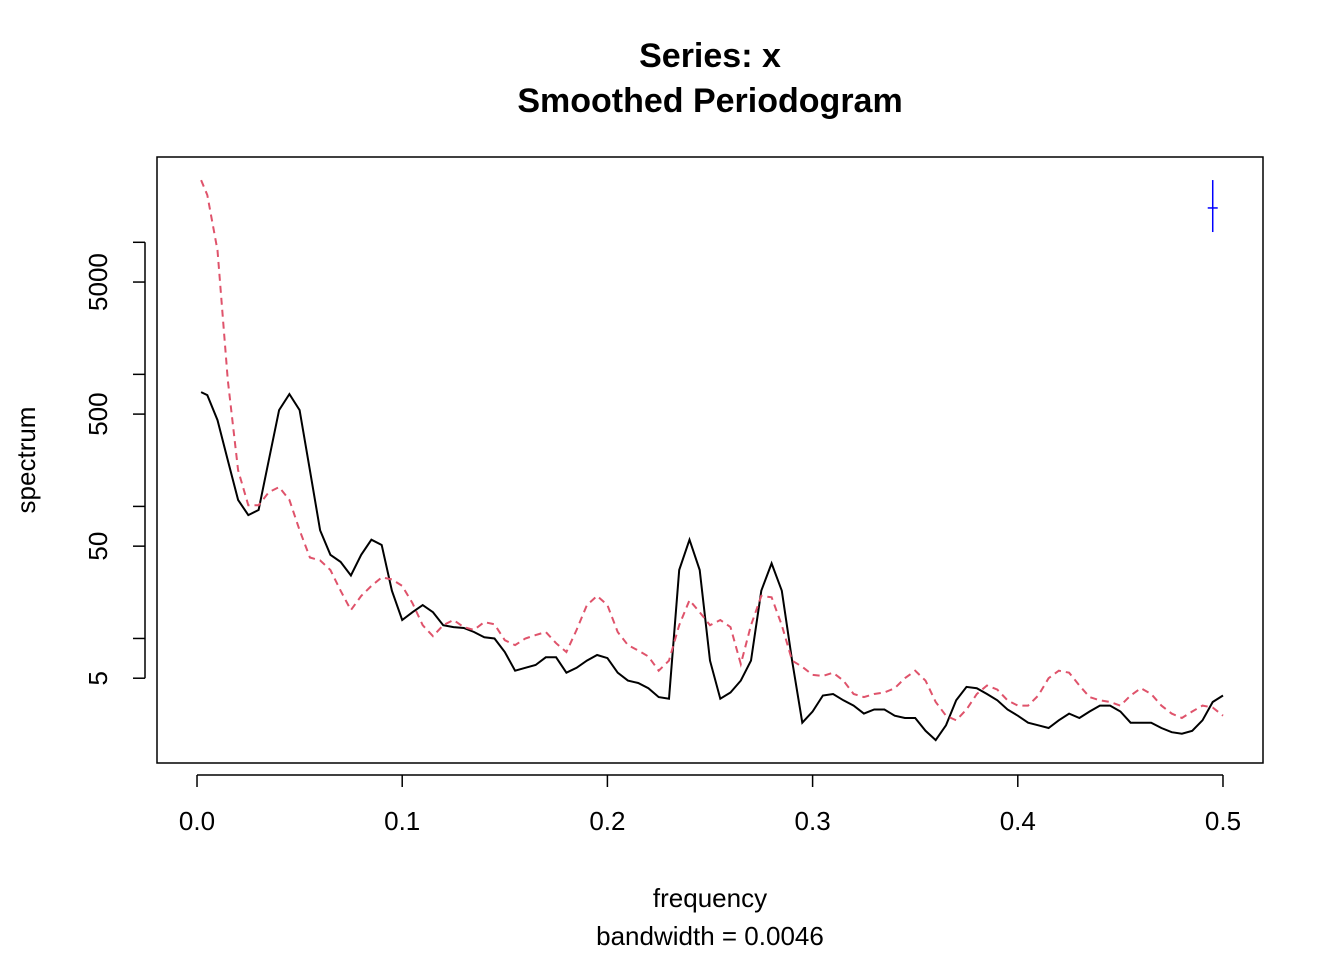 Image resolution: width=1344 pixels, height=960 pixels. What do you see at coordinates (197, 821) in the screenshot?
I see `x-tick-label: 0.0` at bounding box center [197, 821].